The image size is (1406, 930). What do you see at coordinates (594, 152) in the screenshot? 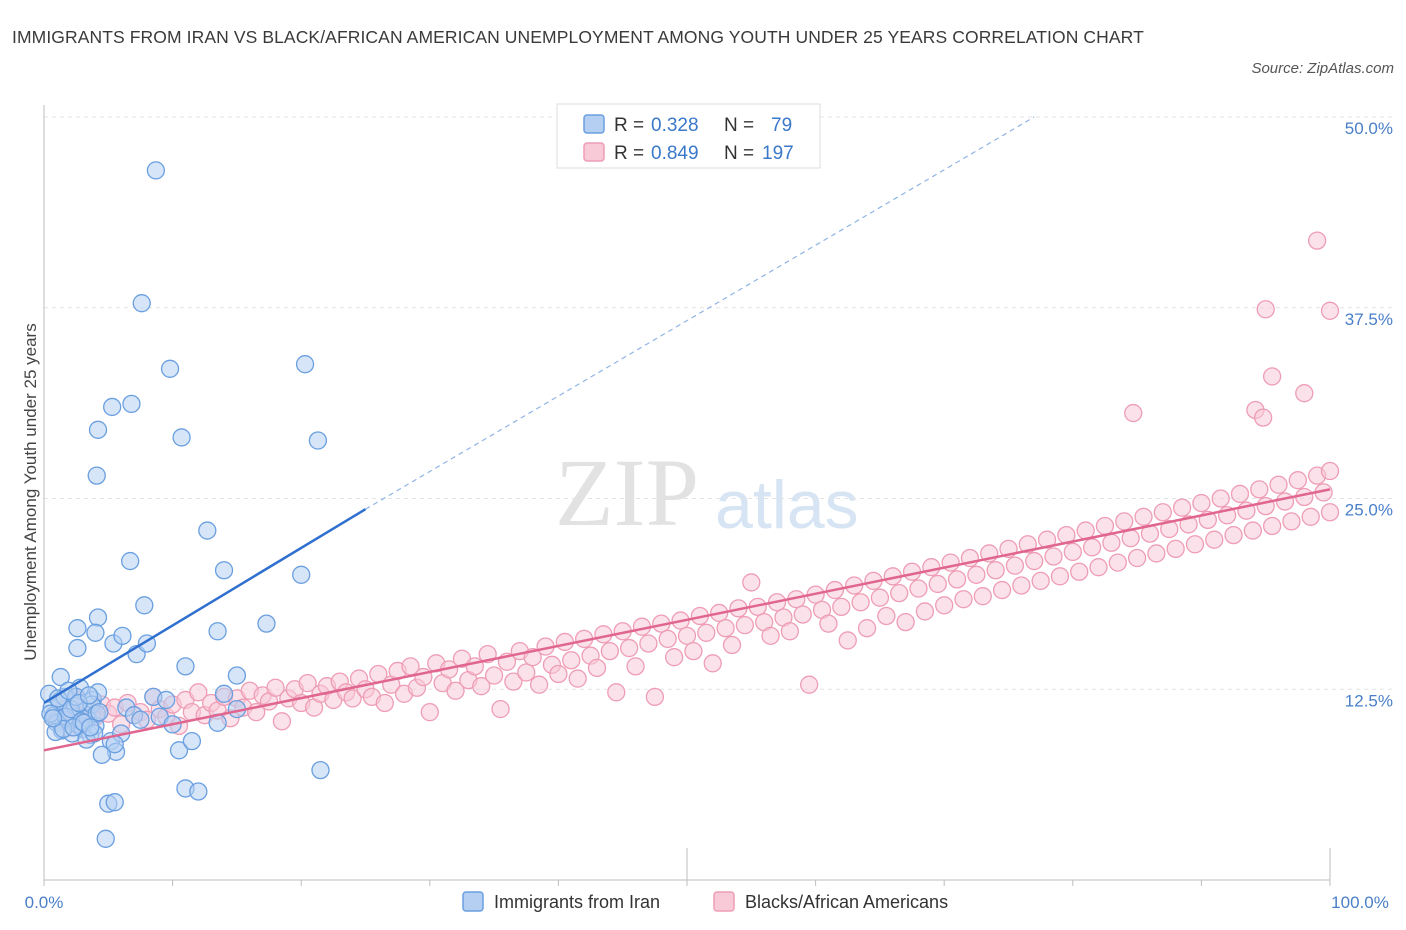
I see `legend-swatch-blacks` at bounding box center [594, 152].